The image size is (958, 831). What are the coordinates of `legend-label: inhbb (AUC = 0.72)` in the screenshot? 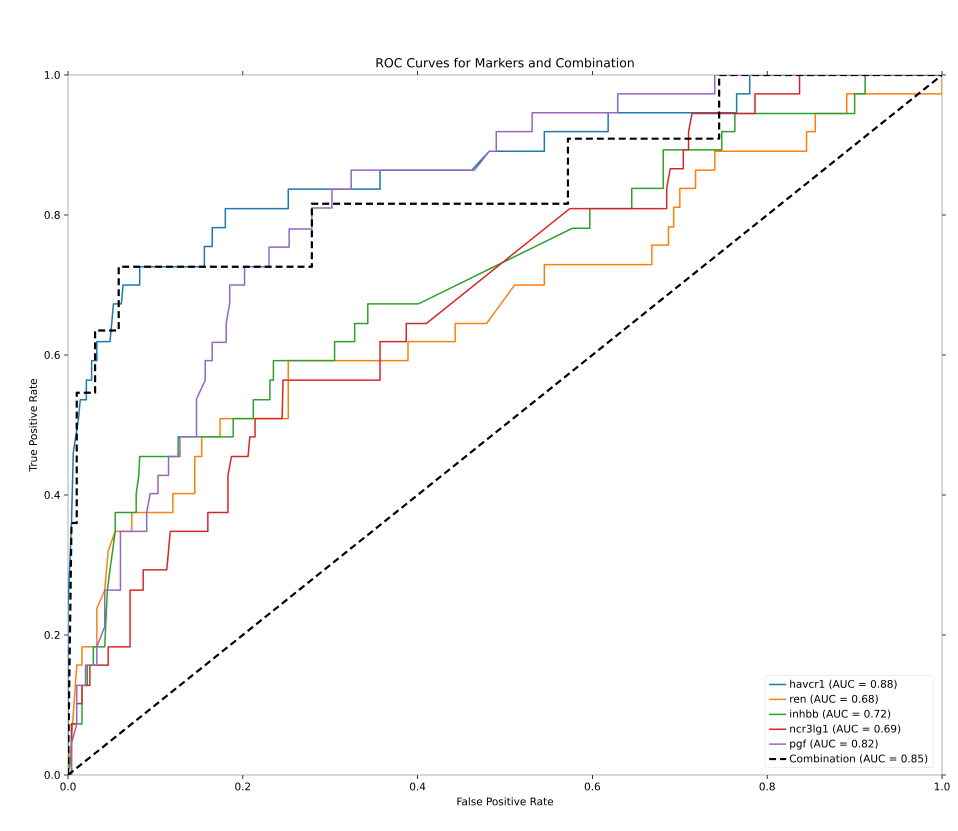 It's located at (840, 714).